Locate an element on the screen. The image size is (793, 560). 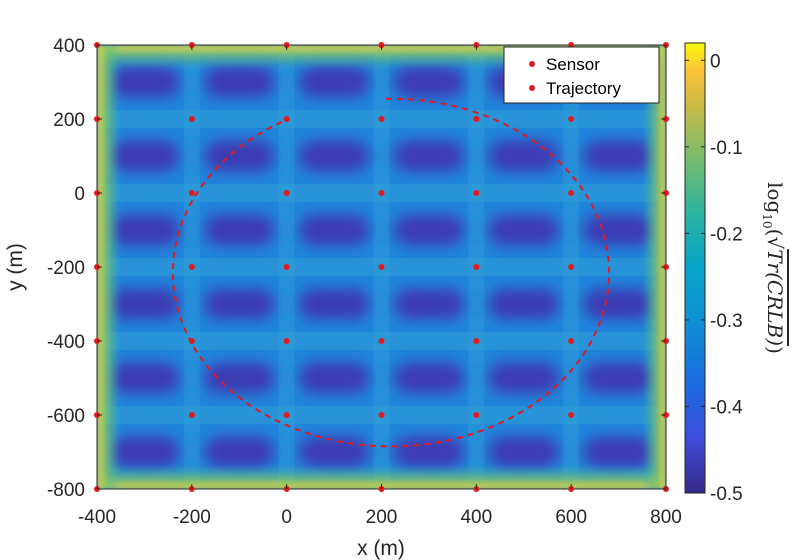
y-axis-label: y (m) is located at coordinates (15, 267).